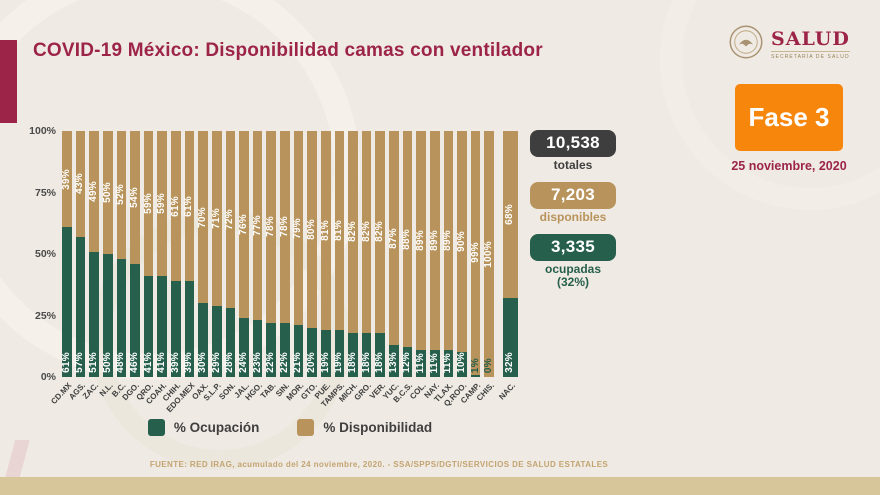 This screenshot has width=880, height=495. Describe the element at coordinates (91, 266) in the screenshot. I see `bar-zac-: 49% 51% ZAC.` at that location.